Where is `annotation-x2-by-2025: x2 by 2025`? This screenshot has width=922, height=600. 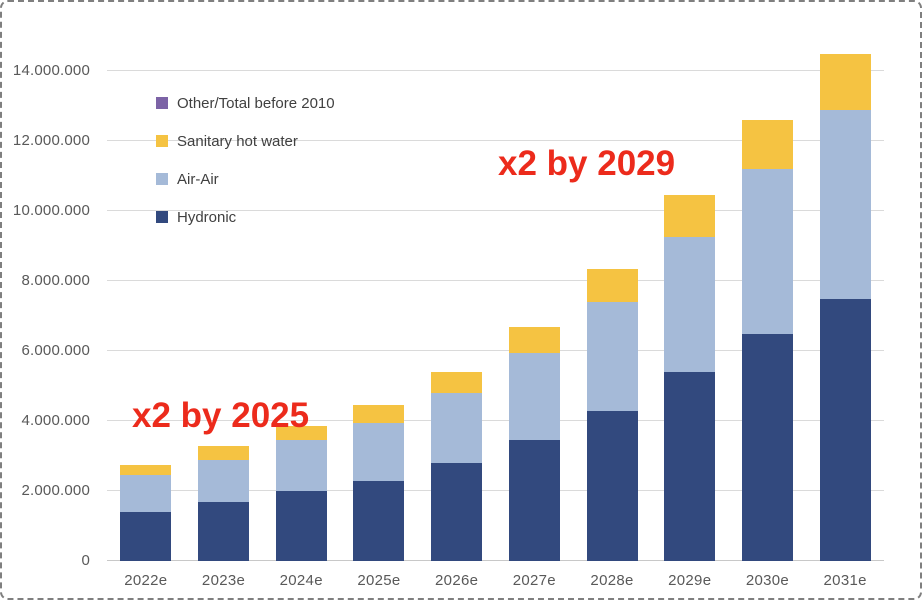
annotation-x2-by-2025: x2 by 2025 is located at coordinates (221, 415).